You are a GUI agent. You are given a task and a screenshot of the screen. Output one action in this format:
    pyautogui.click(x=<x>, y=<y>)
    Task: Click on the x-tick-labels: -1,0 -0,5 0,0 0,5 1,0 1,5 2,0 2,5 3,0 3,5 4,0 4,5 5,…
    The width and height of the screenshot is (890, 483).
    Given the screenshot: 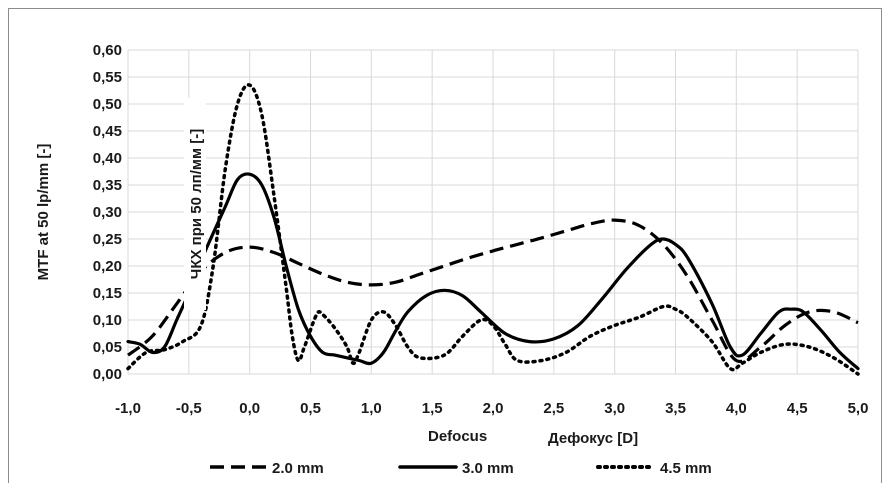 What is the action you would take?
    pyautogui.click(x=491, y=408)
    